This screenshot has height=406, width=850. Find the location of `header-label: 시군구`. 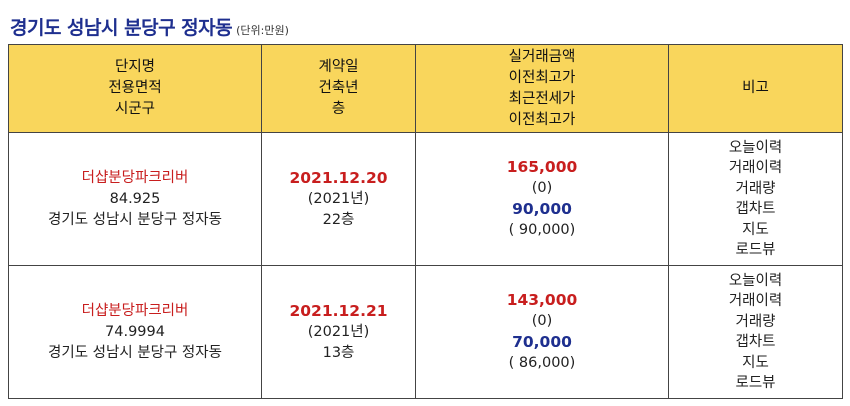

header-label: 시군구 is located at coordinates (135, 109).